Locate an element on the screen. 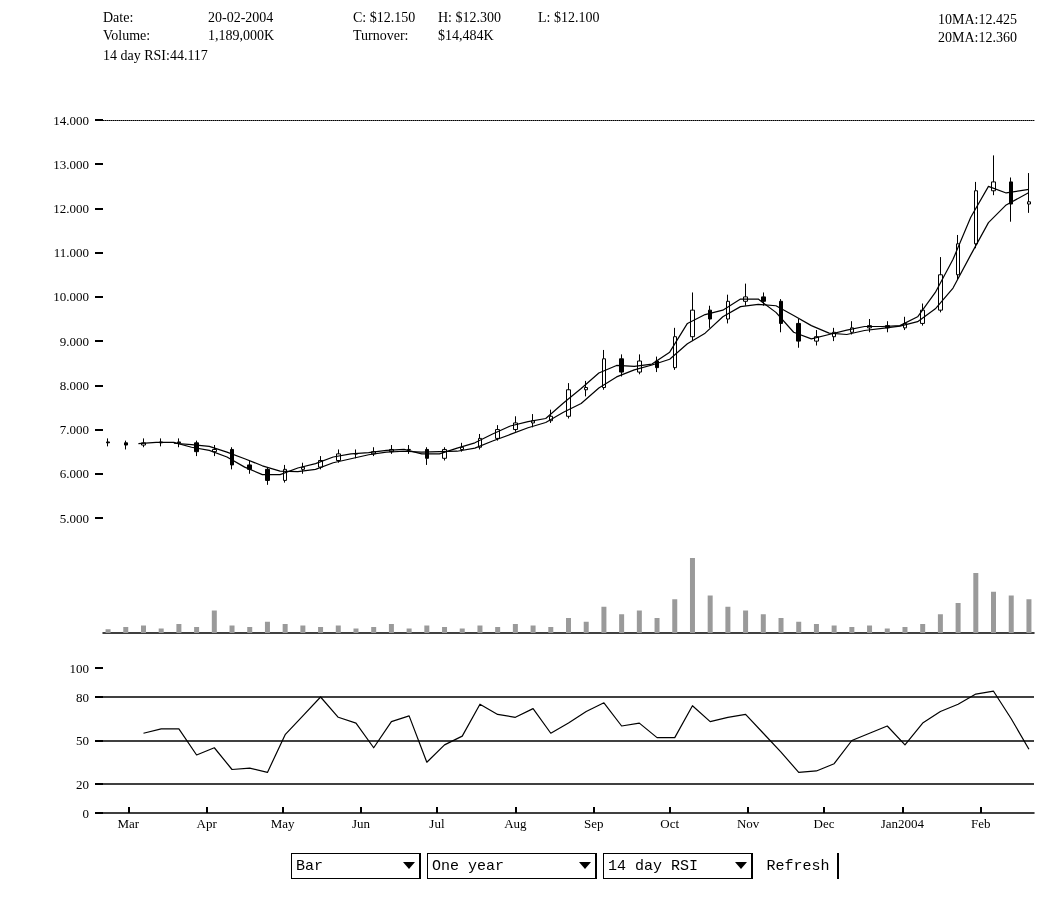 The height and width of the screenshot is (910, 1050). y-tick-label: 80 is located at coordinates (82, 697).